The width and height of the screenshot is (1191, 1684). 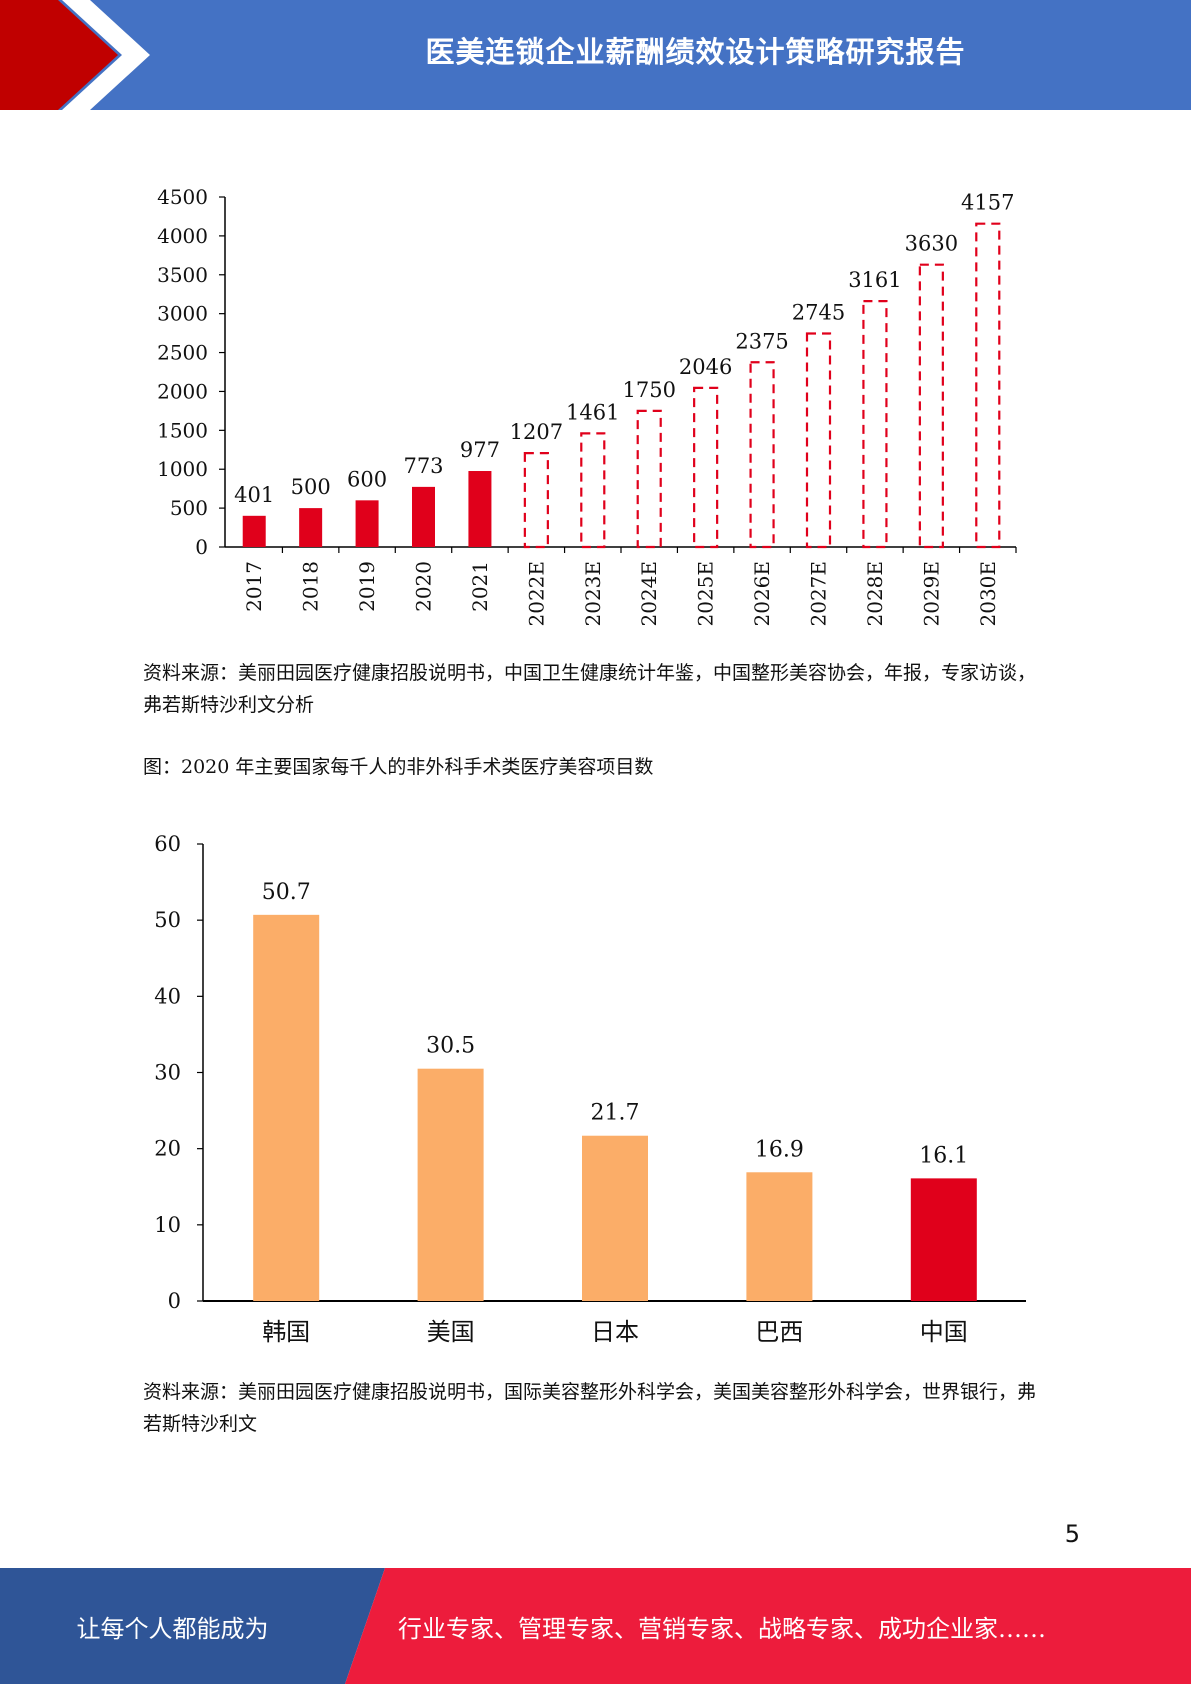 What do you see at coordinates (615, 1113) in the screenshot?
I see `value-label-日本: 21.7` at bounding box center [615, 1113].